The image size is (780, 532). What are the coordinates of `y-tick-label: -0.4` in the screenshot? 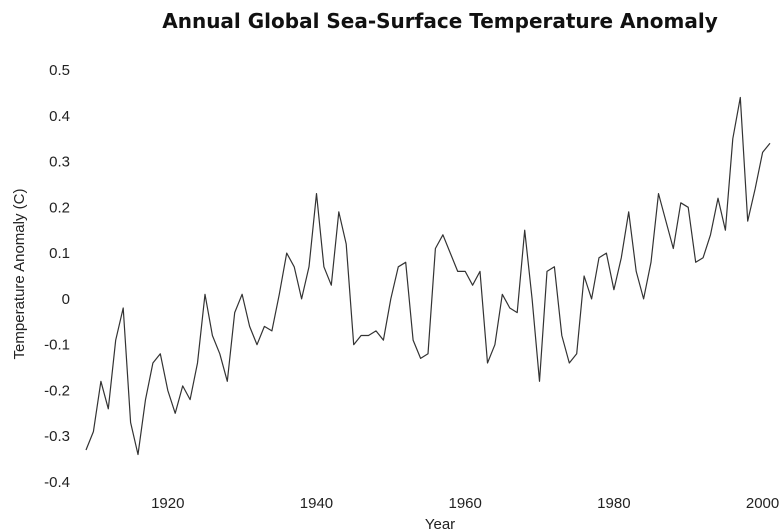 It's located at (57, 482).